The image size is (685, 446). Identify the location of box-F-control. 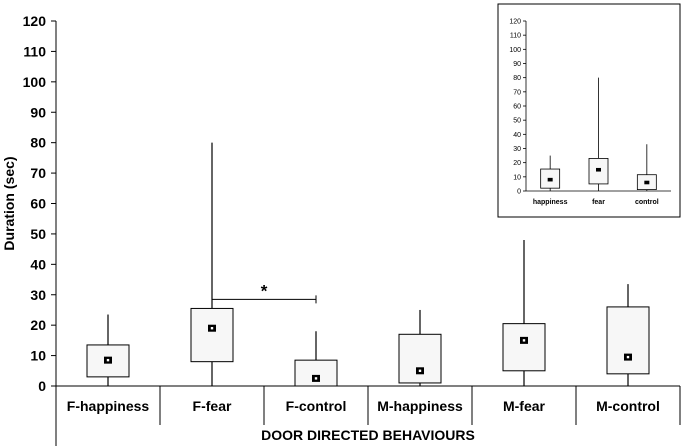
(316, 373).